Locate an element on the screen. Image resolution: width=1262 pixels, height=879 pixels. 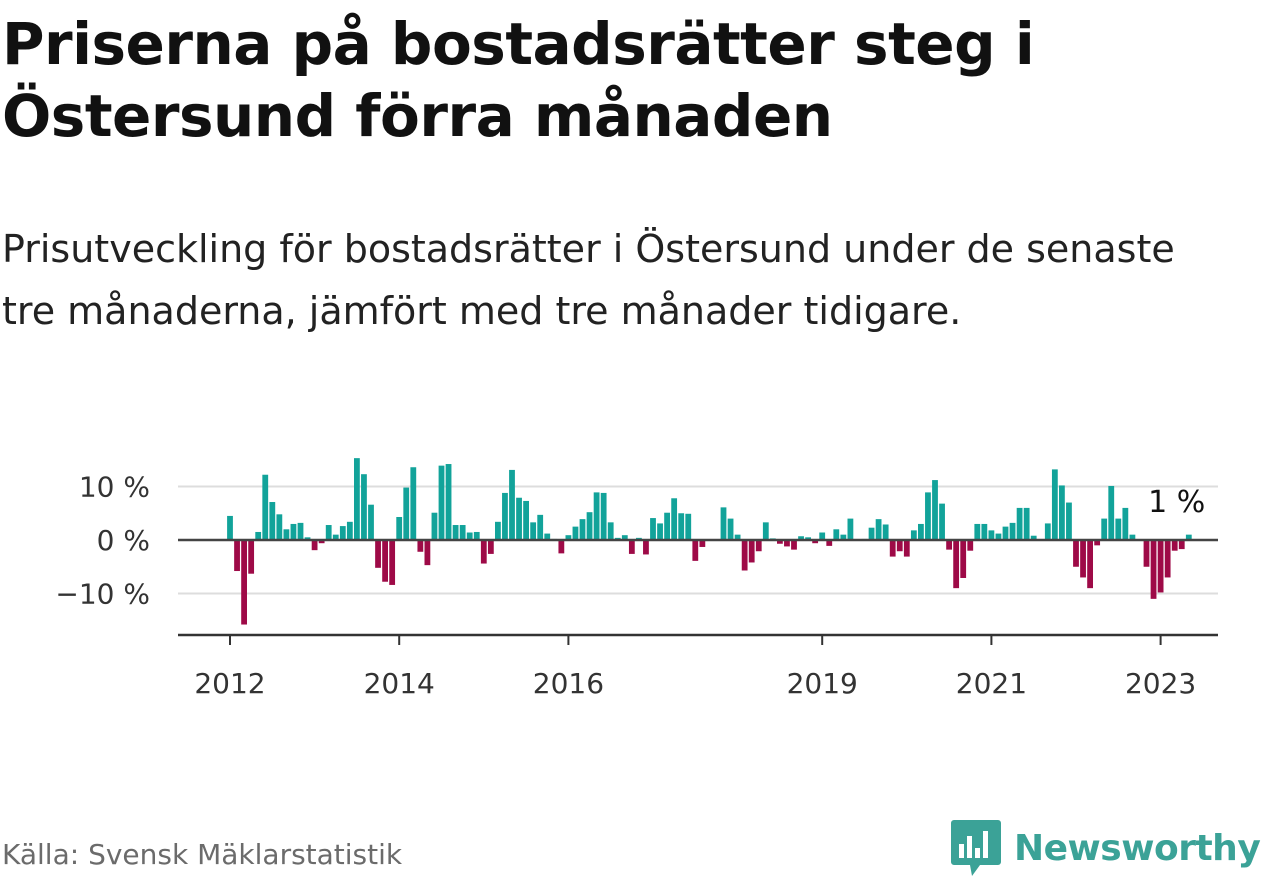
x-tick-label: 2016 is located at coordinates (568, 683).